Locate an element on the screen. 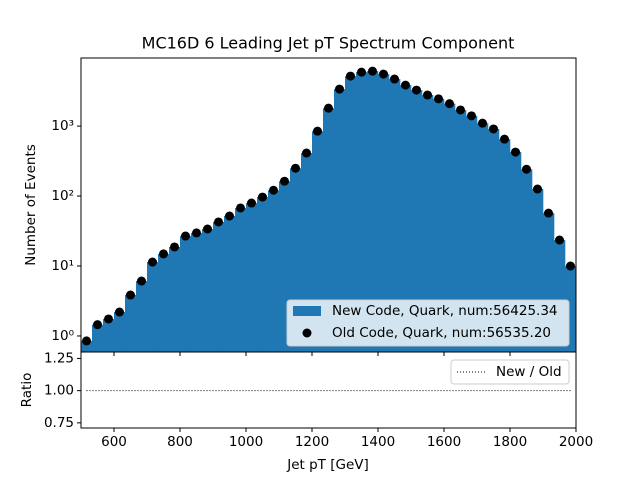 The image size is (640, 480). x-tick-label: 600 is located at coordinates (114, 442).